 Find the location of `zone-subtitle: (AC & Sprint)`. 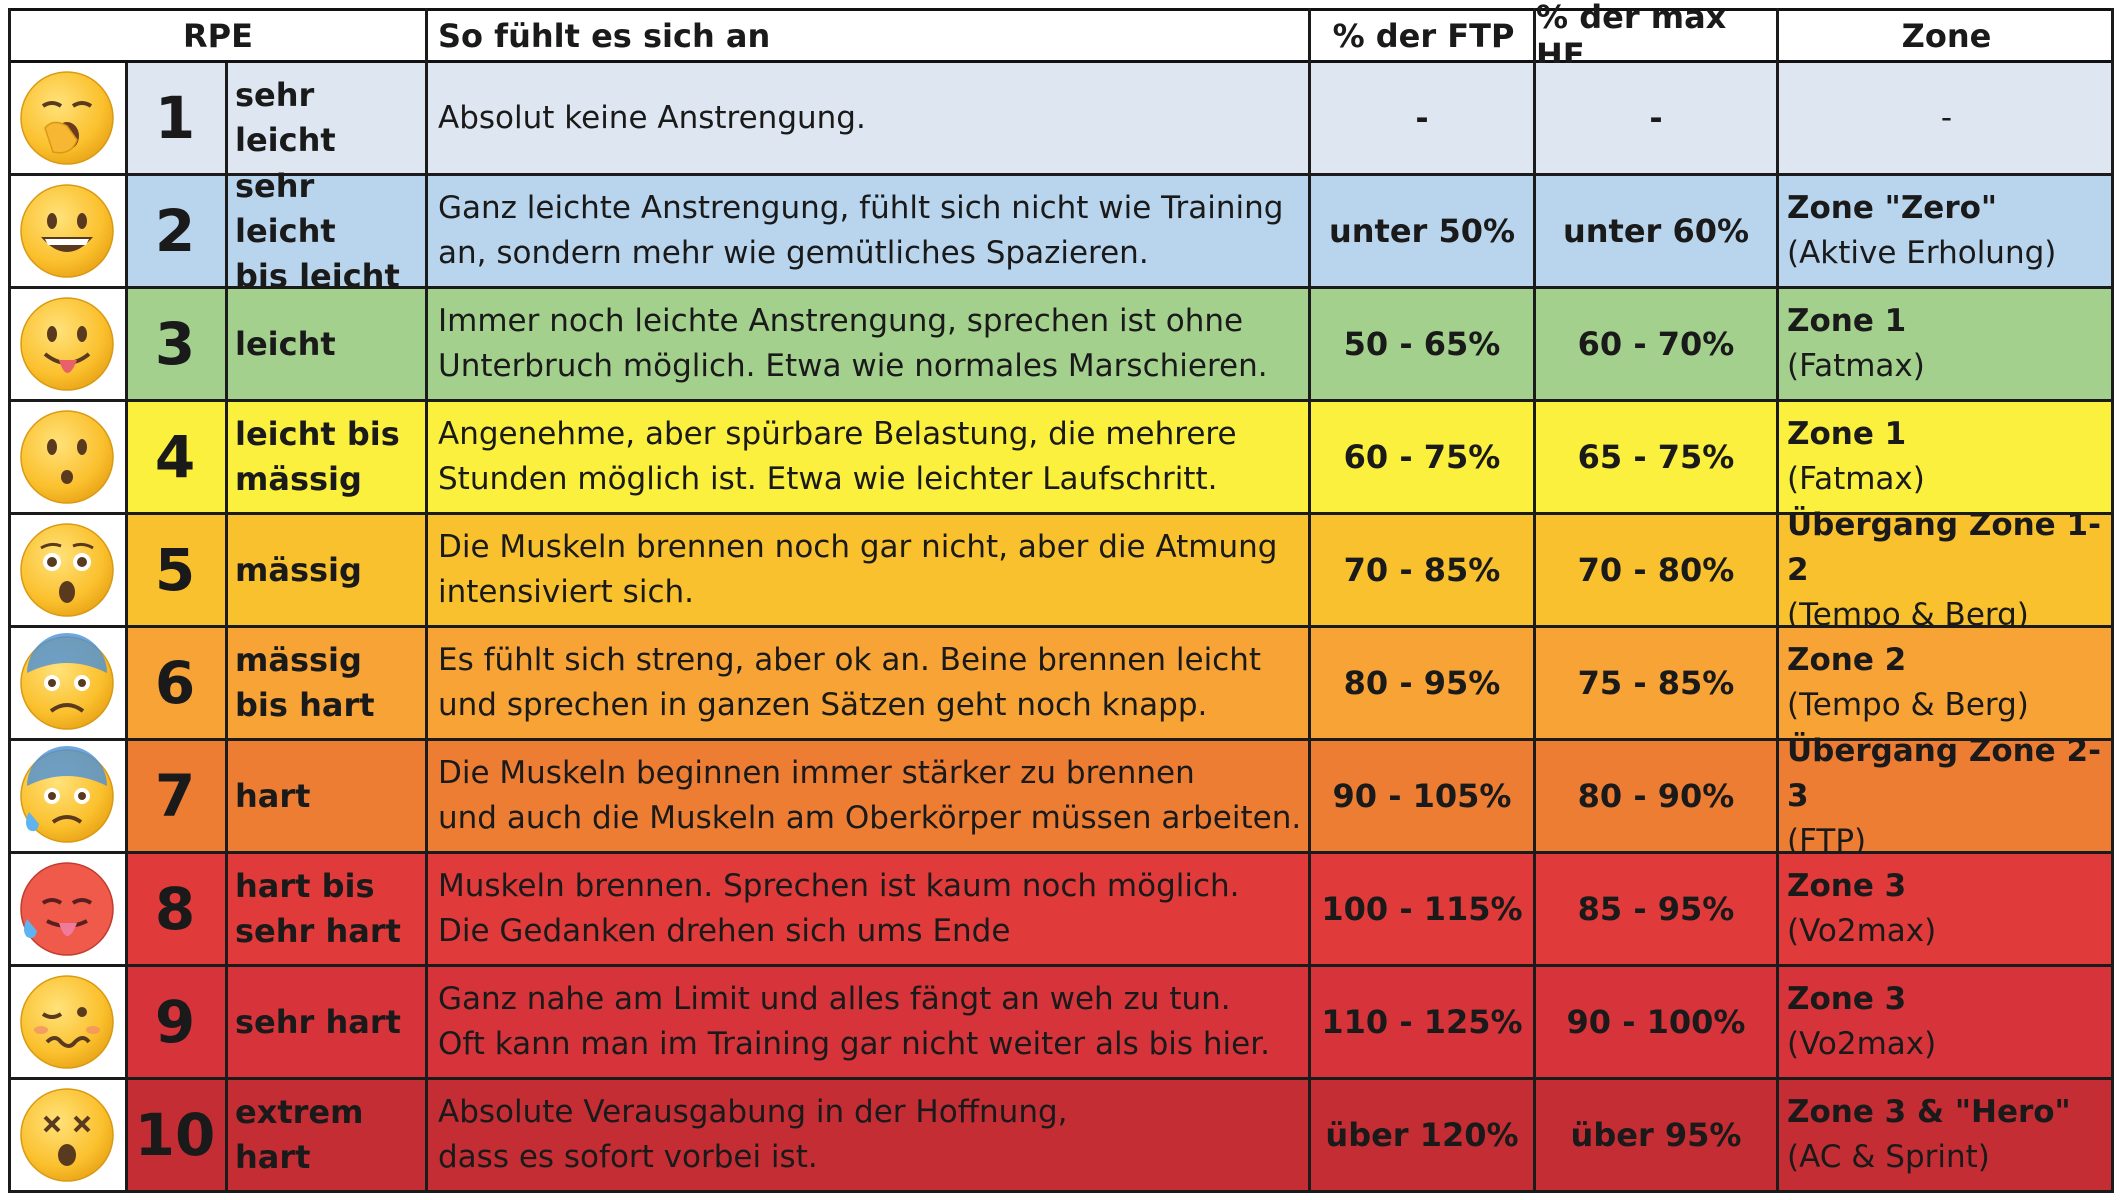

zone-subtitle: (AC & Sprint) is located at coordinates (1888, 1157).